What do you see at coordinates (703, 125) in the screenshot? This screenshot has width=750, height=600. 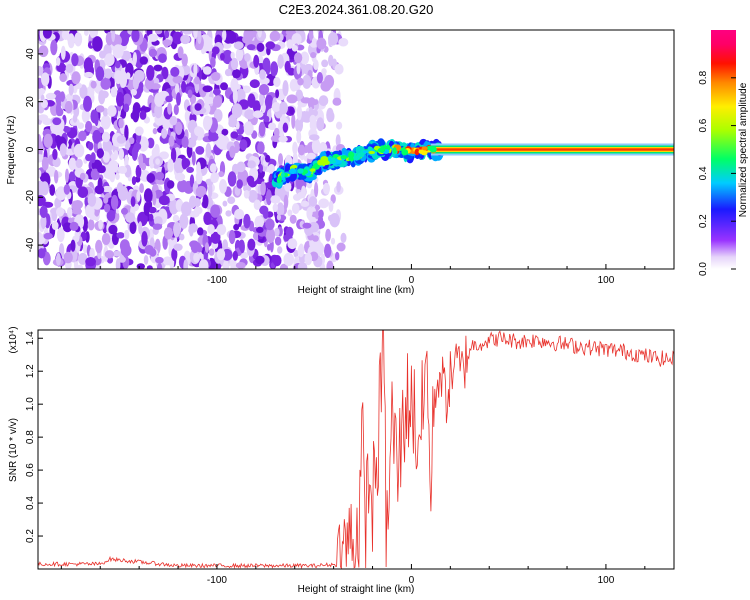 I see `colorbar-tick-label: 0.6` at bounding box center [703, 125].